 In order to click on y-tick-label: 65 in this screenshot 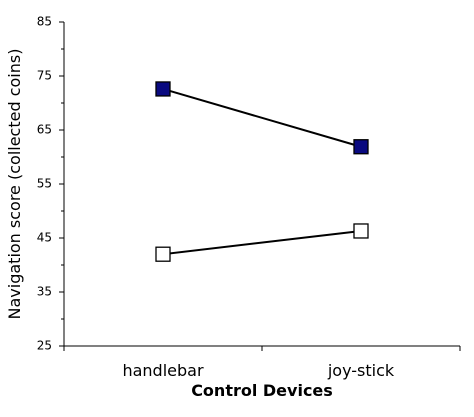, I will do `click(44, 130)`.